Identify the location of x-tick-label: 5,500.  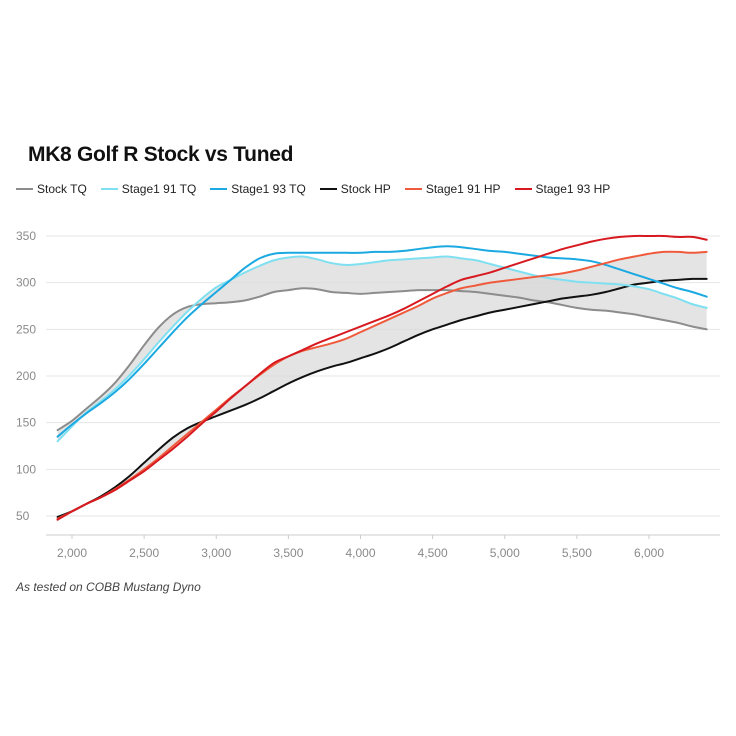
(577, 553).